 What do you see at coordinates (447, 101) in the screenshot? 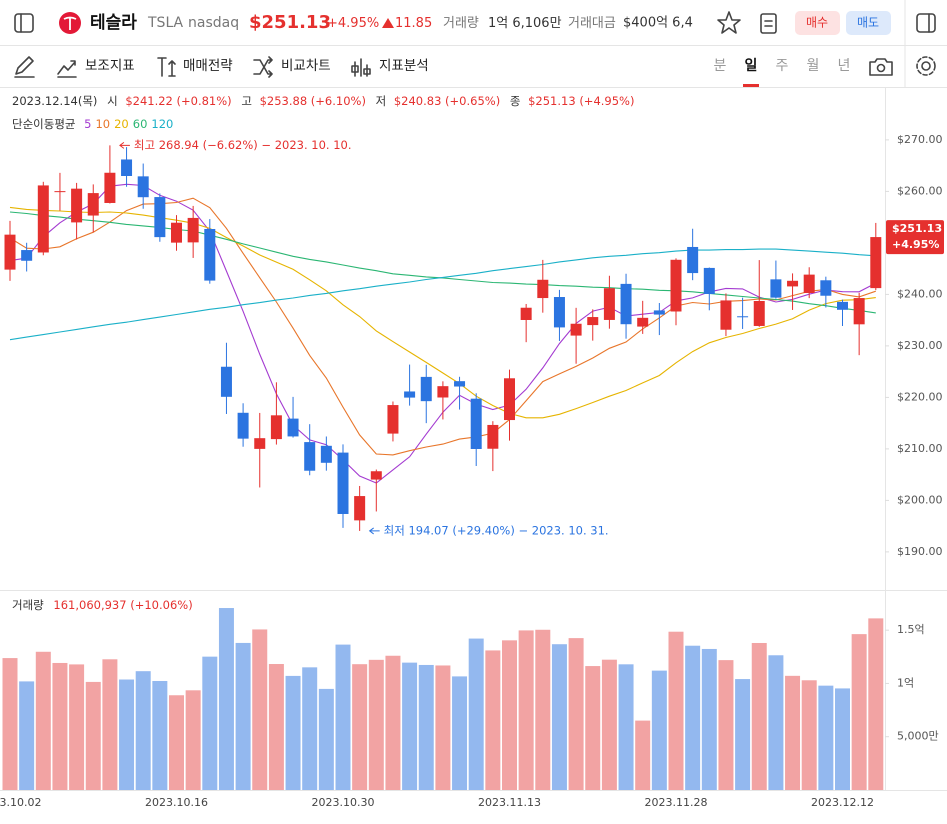
I see `info-value: $240.83 (+0.65%)` at bounding box center [447, 101].